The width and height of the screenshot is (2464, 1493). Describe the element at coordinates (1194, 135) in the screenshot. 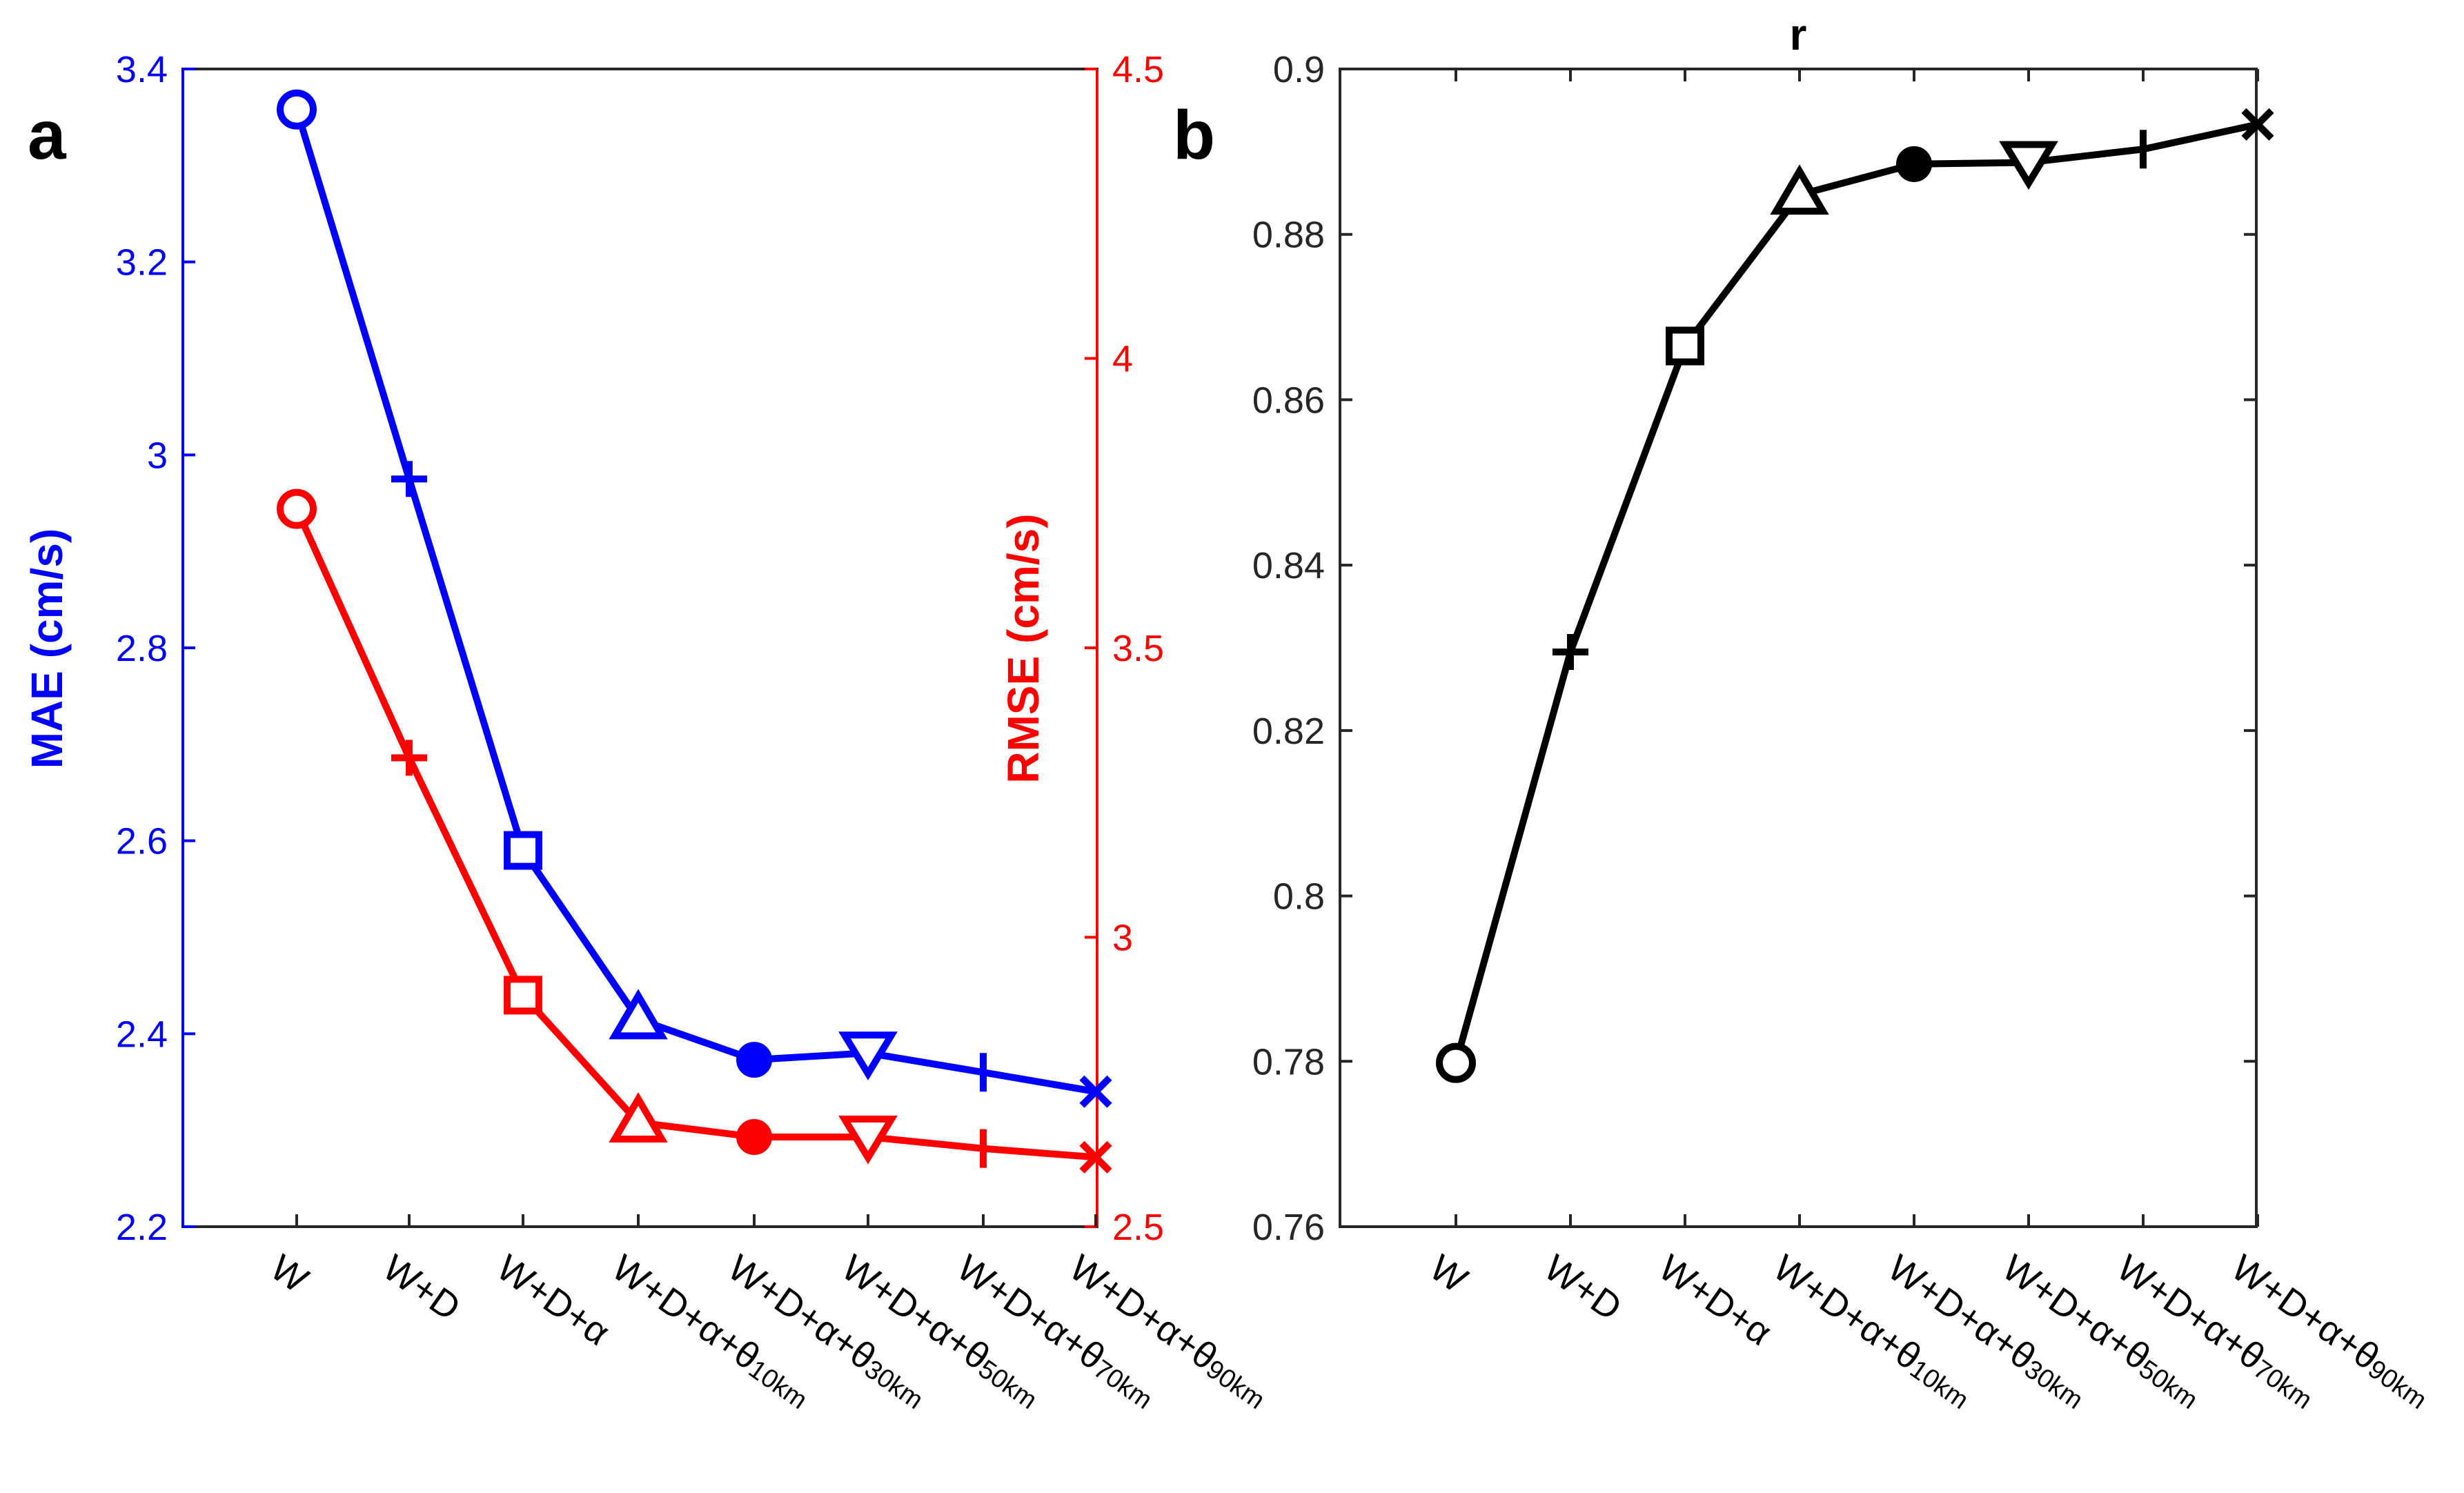

I see `panel-b-letter: b` at that location.